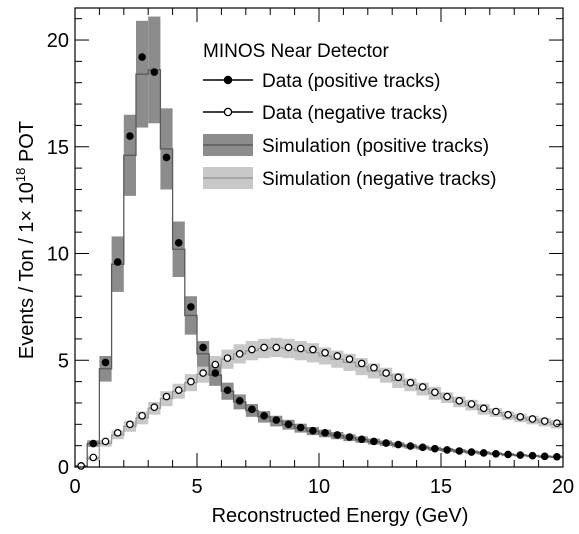  Describe the element at coordinates (58, 148) in the screenshot. I see `y-tick-label: 15` at that location.